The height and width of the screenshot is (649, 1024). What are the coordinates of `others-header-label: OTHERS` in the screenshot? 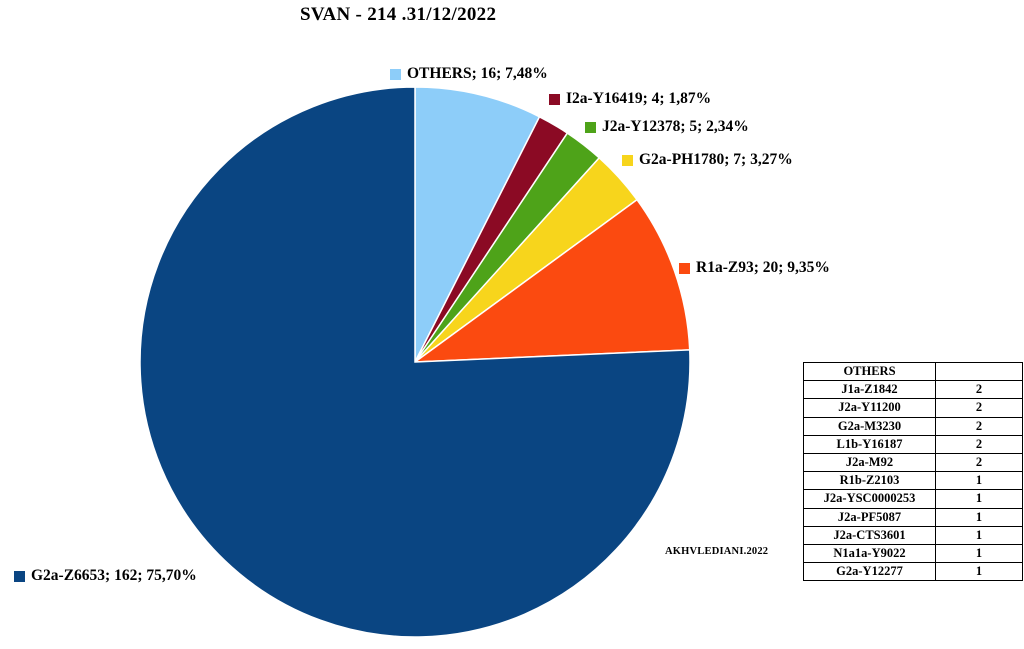 It's located at (869, 371).